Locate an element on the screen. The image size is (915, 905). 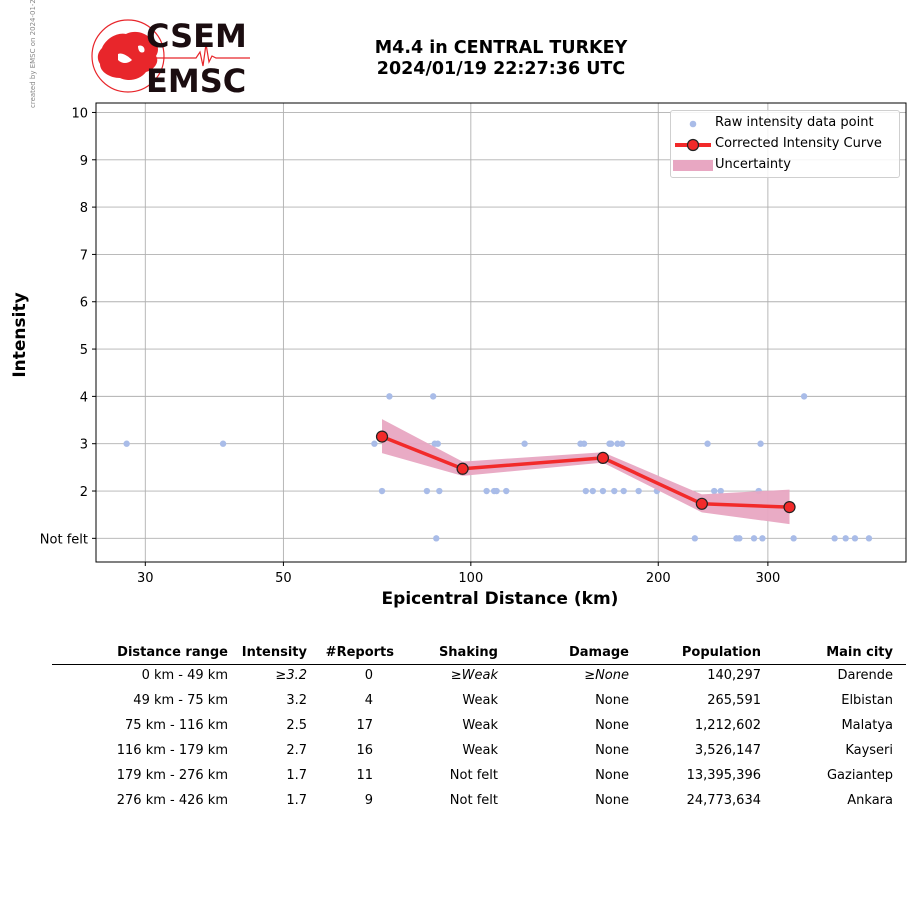
cell-reports: 0 is located at coordinates (368, 675).